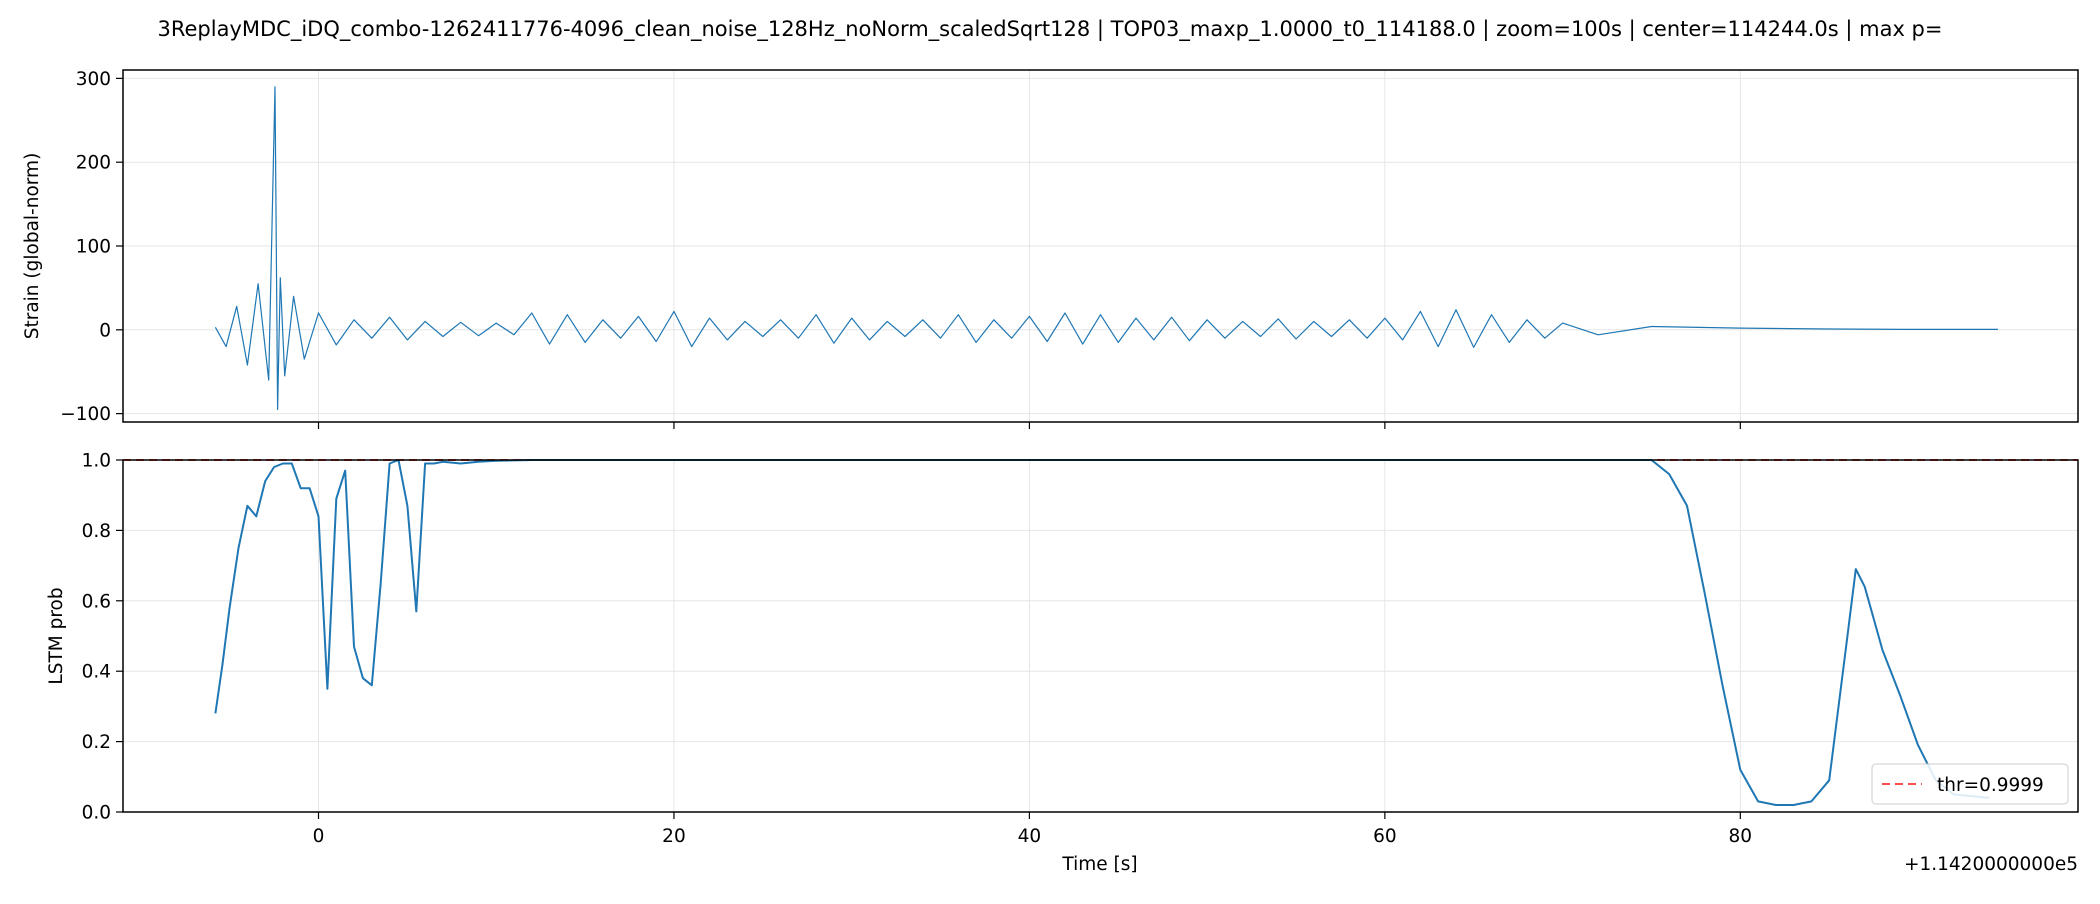  What do you see at coordinates (56, 635) in the screenshot?
I see `lstm-ylabel: LSTM prob` at bounding box center [56, 635].